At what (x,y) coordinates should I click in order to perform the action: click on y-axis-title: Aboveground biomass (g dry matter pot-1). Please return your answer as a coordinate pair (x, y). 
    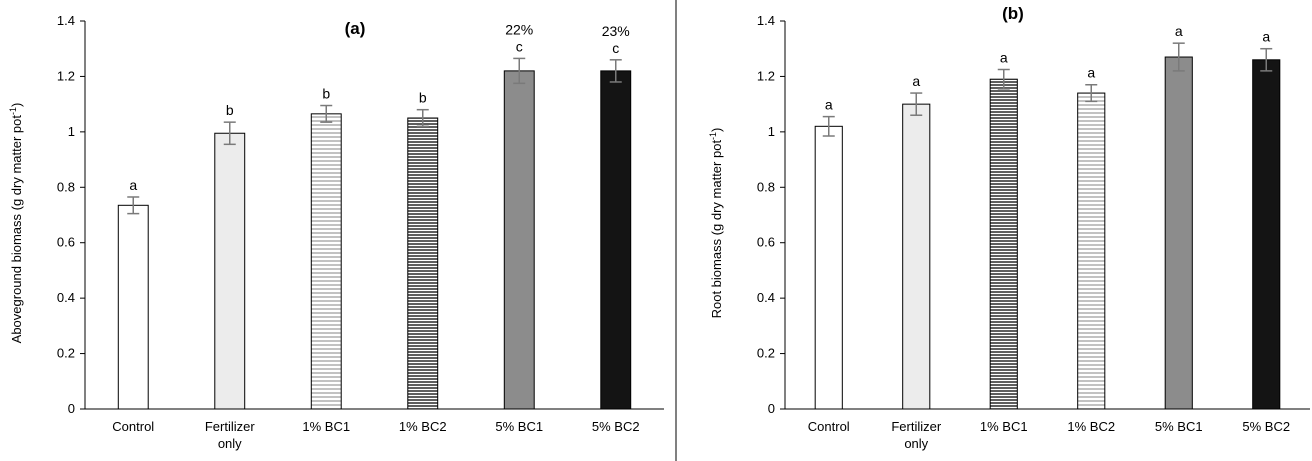
    Looking at the image, I should click on (16, 223).